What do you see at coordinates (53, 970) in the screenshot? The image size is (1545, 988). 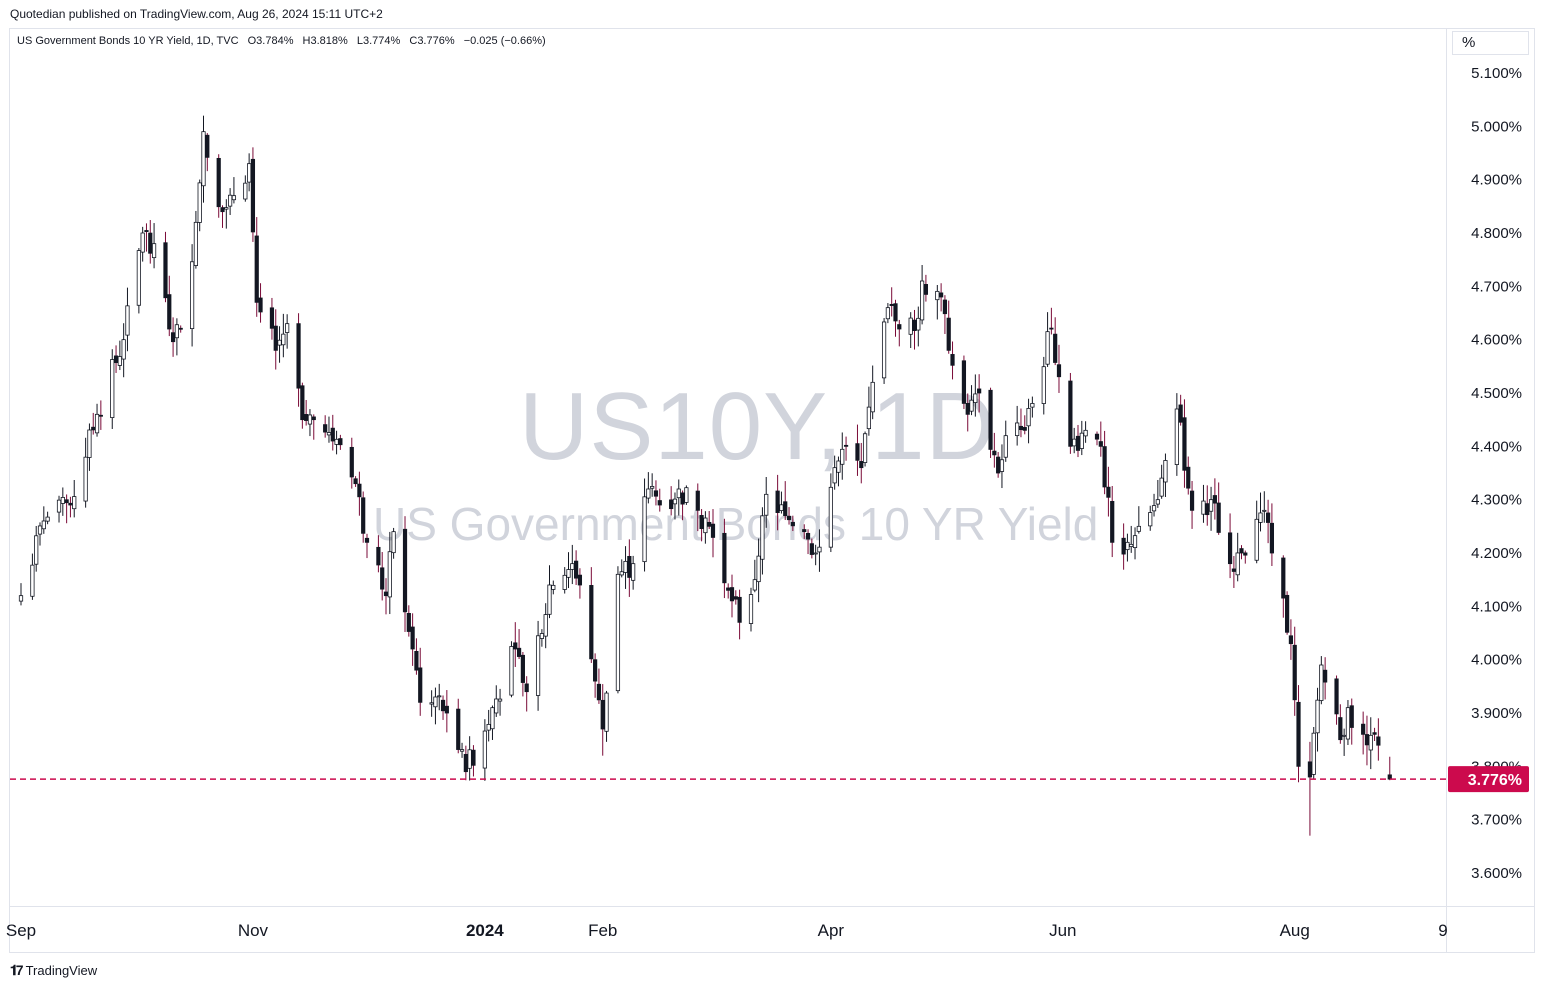 I see `tradingview-brand: 𝟏7 TradingView` at bounding box center [53, 970].